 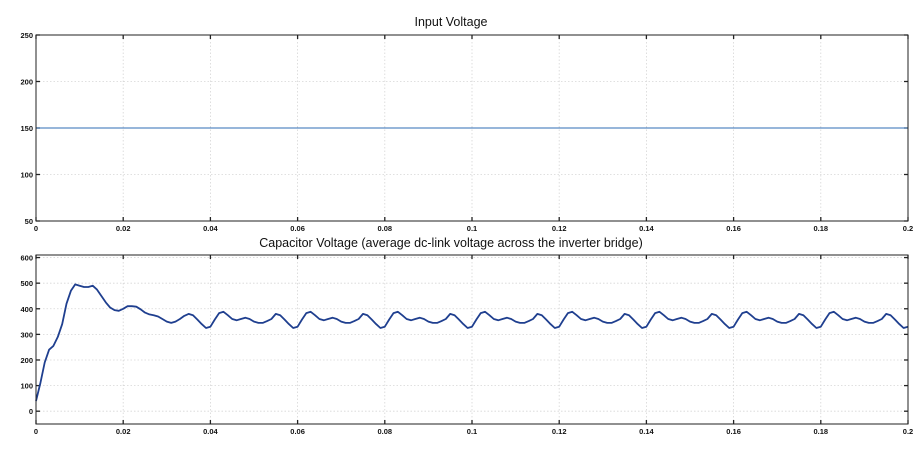 I want to click on y-tick-label: 500, so click(x=26, y=283).